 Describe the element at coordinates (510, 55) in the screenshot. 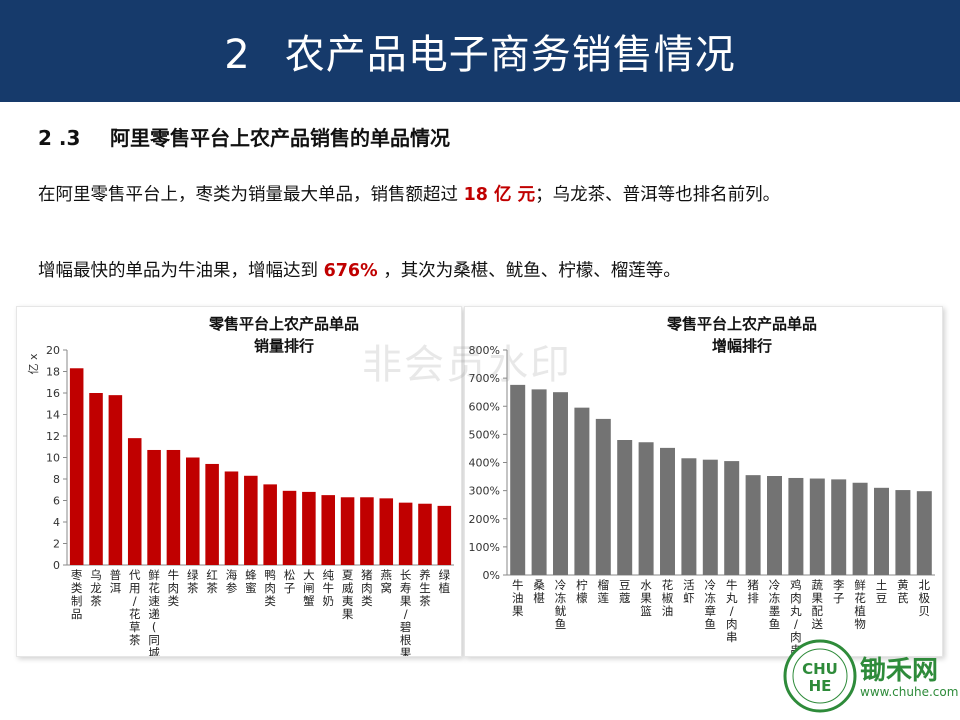

I see `page-title-text: 农产品电子商务销售情况` at that location.